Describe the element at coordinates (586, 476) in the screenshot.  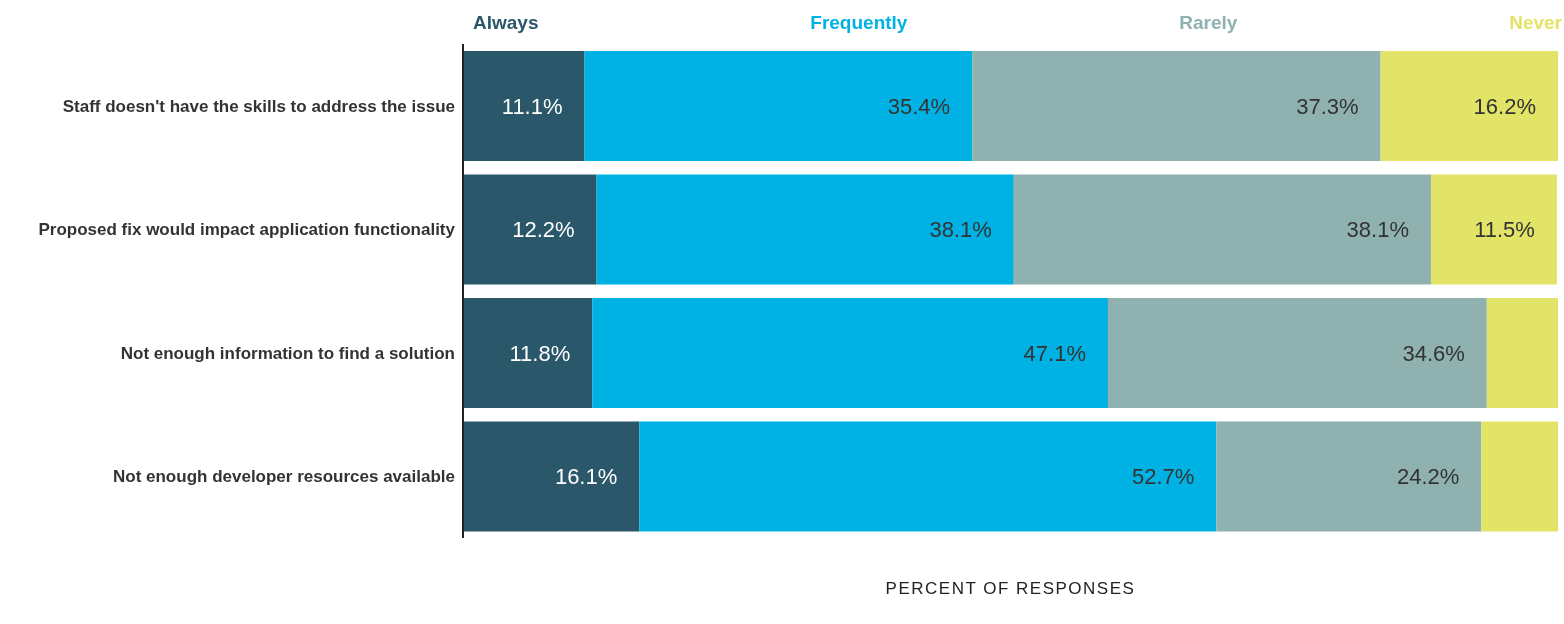
I see `data-label: 16.1%` at that location.